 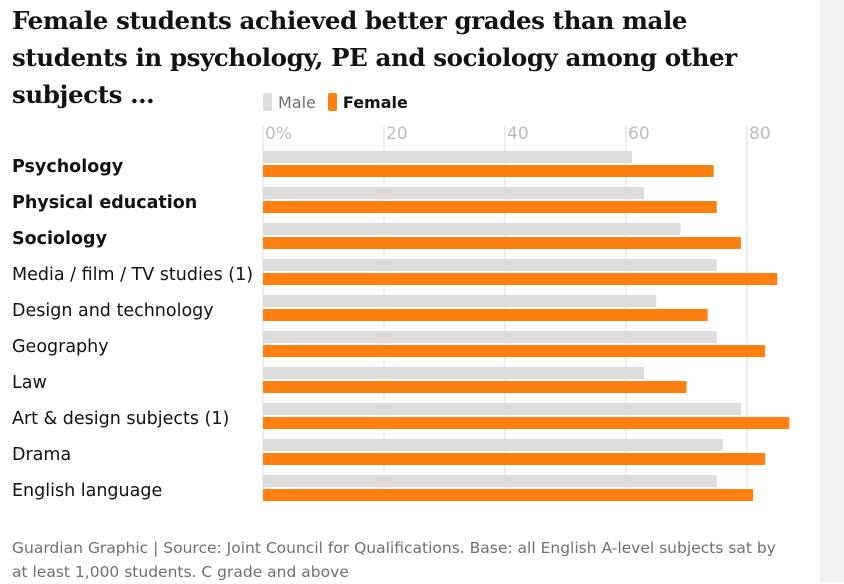 I want to click on x-tick-label: 20, so click(x=397, y=134).